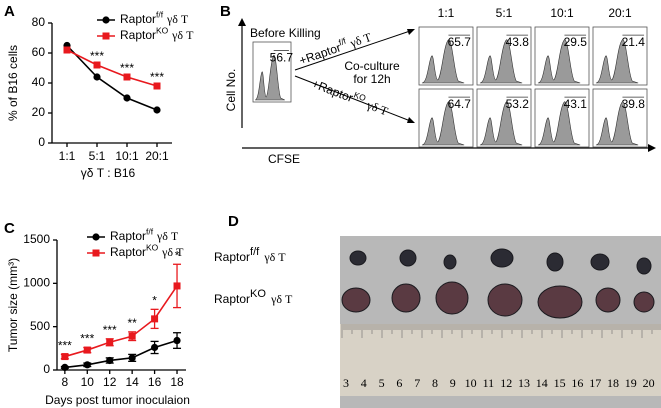 Image resolution: width=661 pixels, height=408 pixels. What do you see at coordinates (285, 33) in the screenshot?
I see `before-title: Before Killing` at bounding box center [285, 33].